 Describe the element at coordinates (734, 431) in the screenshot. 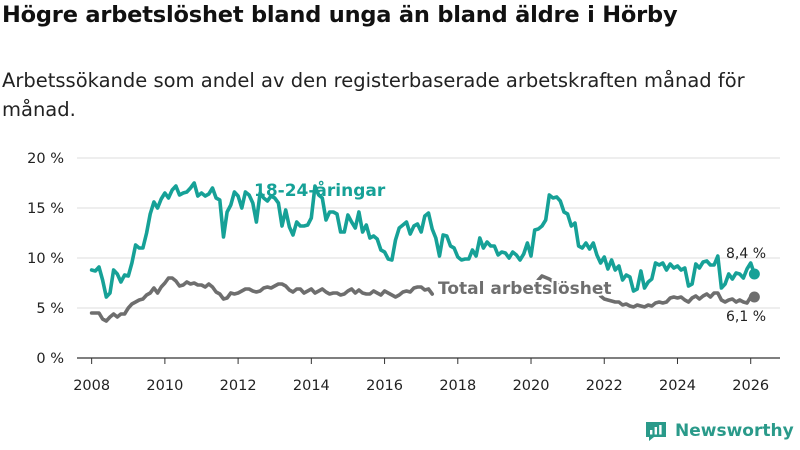

I see `brand-name: Newsworthy` at that location.